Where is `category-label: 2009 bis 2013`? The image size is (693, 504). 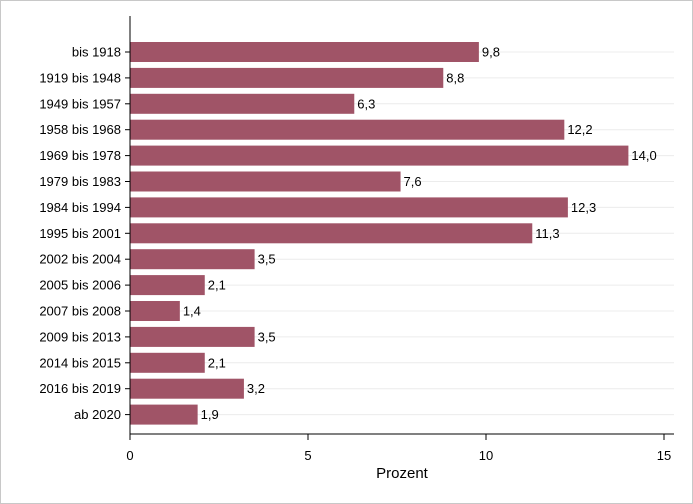 category-label: 2009 bis 2013 is located at coordinates (80, 336).